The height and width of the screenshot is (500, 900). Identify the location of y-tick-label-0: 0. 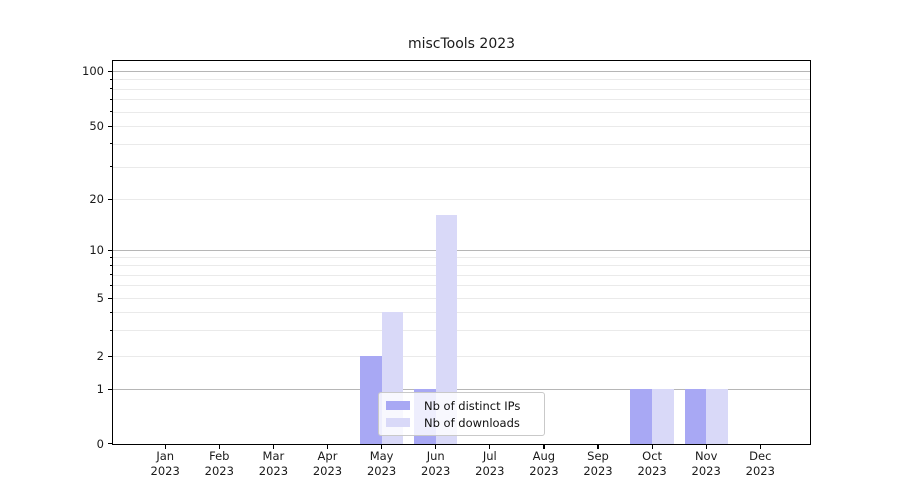
(100, 443).